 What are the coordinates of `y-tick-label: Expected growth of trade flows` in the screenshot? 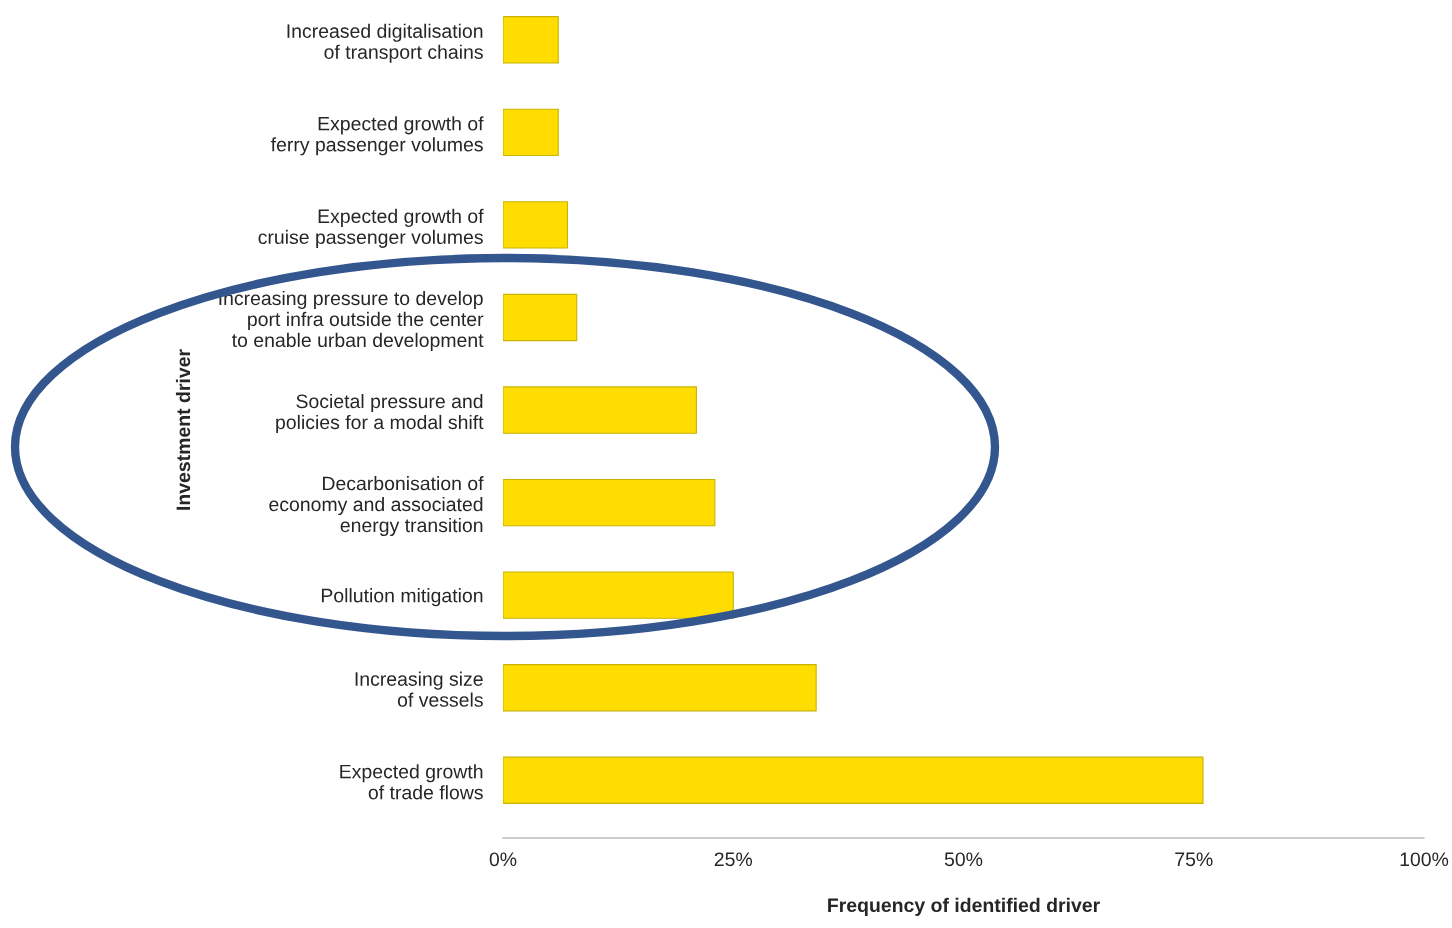 It's located at (411, 782).